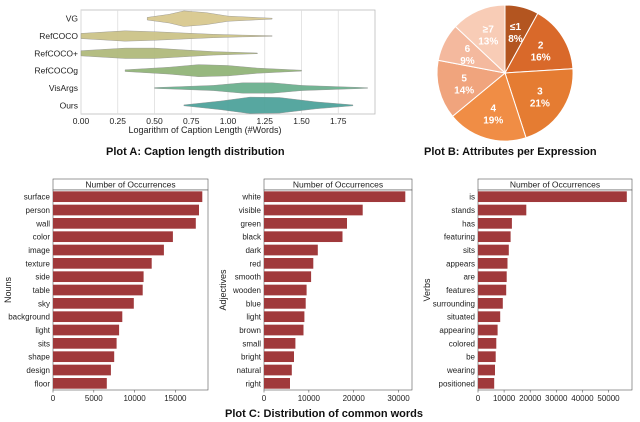 The width and height of the screenshot is (640, 422). I want to click on violin-x-tick-label: 0.25, so click(117, 121).